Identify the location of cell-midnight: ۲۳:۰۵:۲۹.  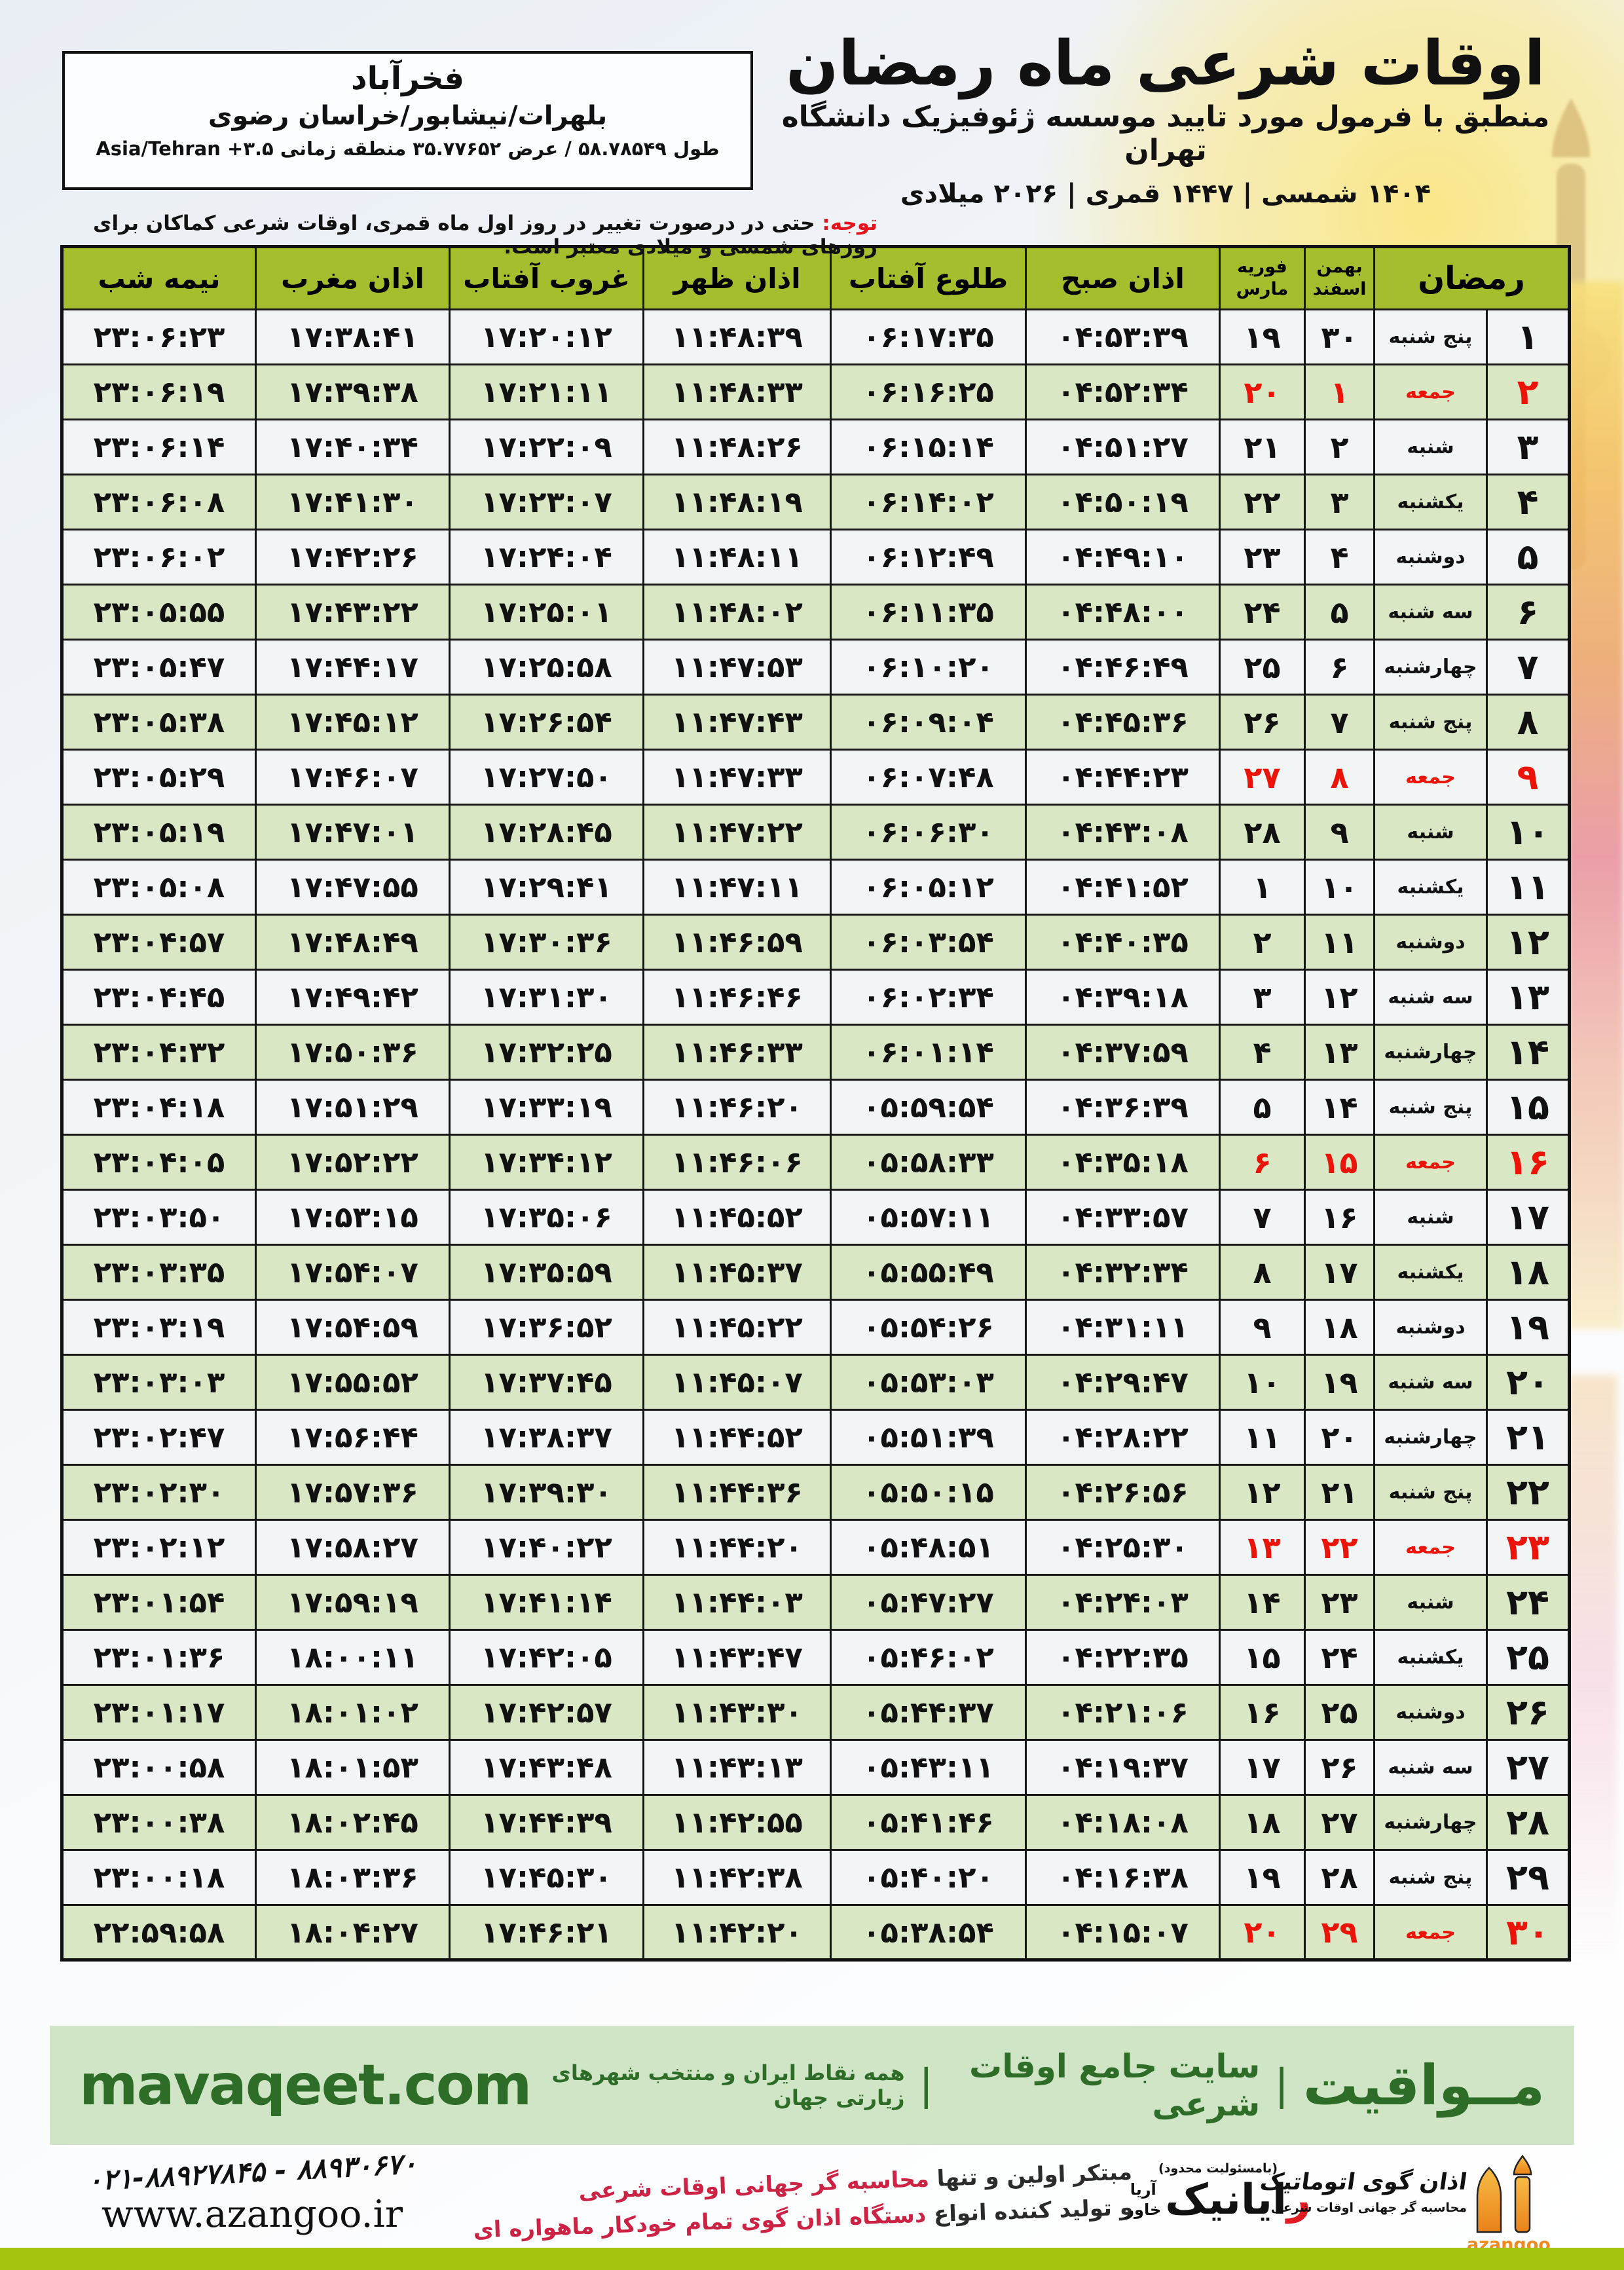
(159, 777).